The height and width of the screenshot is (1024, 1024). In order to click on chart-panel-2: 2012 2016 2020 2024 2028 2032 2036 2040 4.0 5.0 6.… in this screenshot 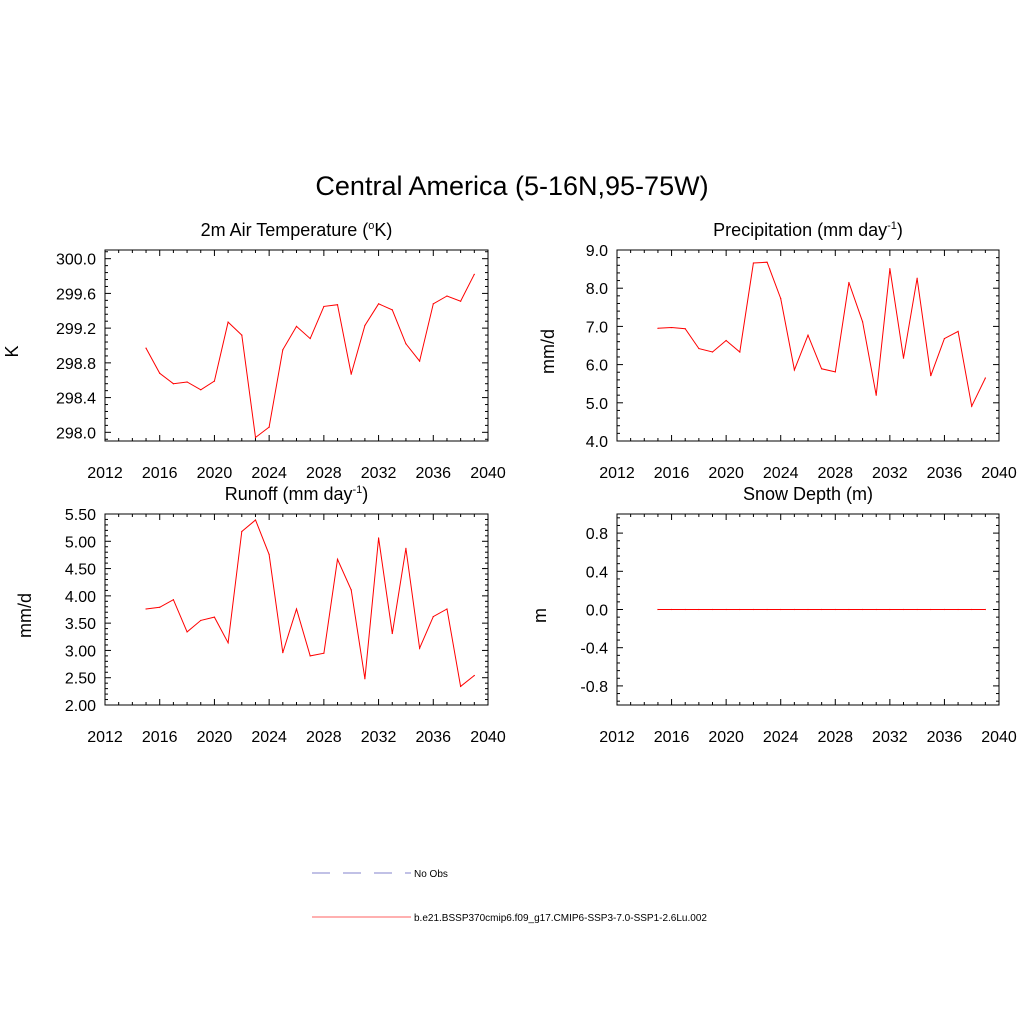, I will do `click(777, 351)`.